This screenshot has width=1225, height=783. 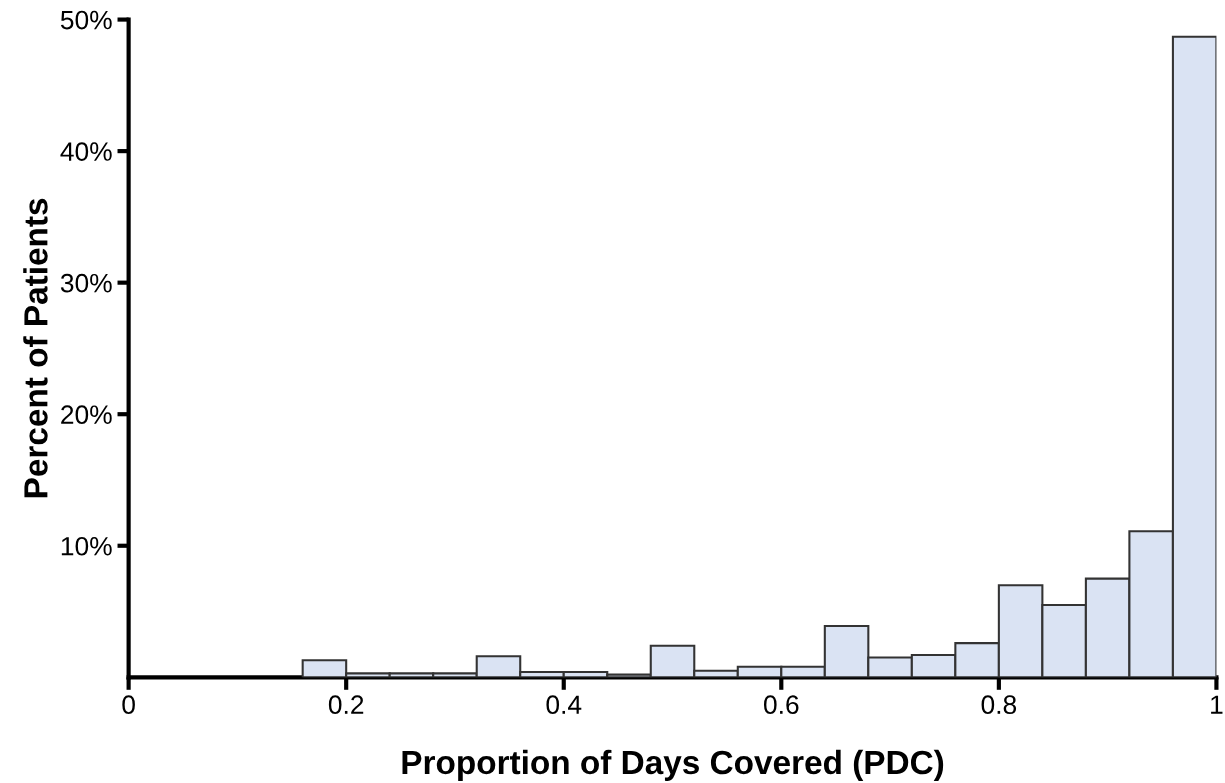 I want to click on y-tick-label: 40%, so click(x=86, y=151).